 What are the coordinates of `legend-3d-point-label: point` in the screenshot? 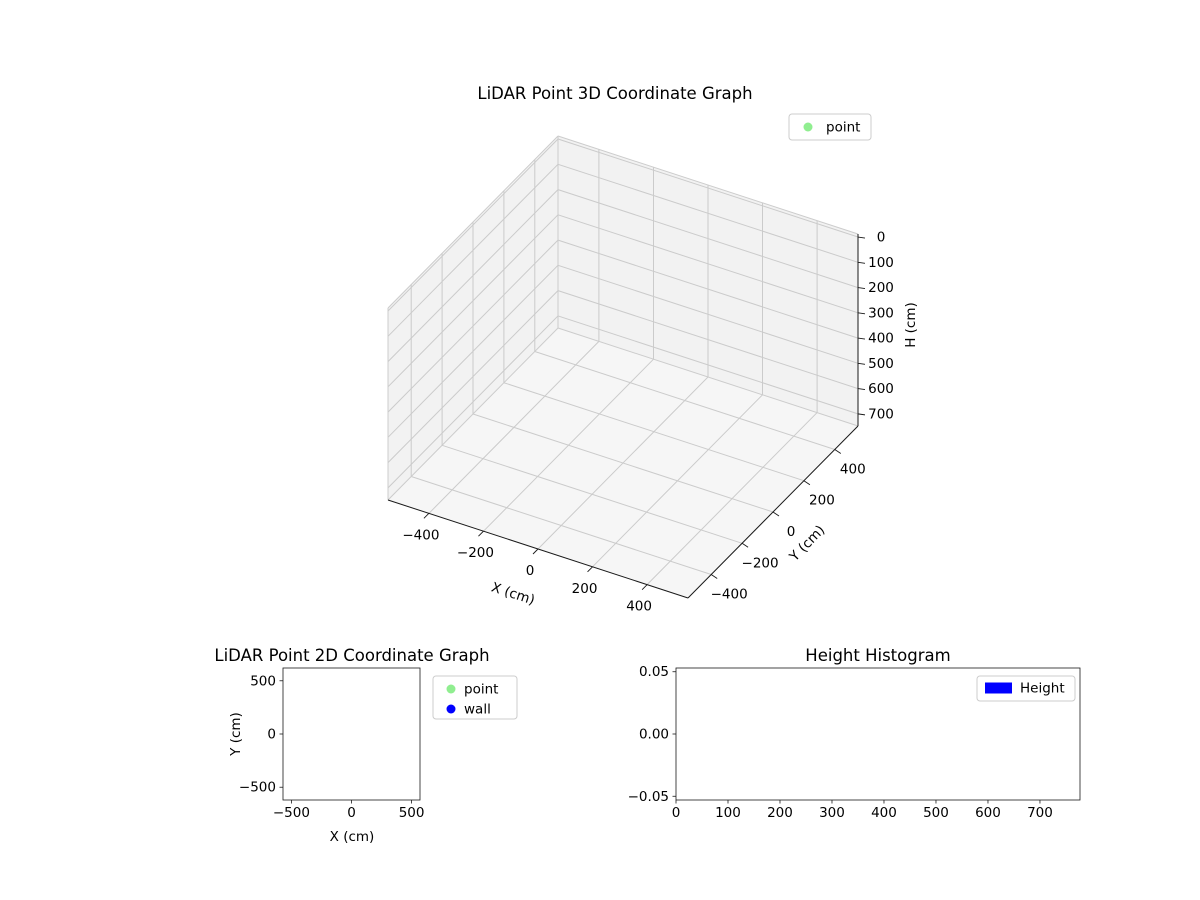 It's located at (843, 128).